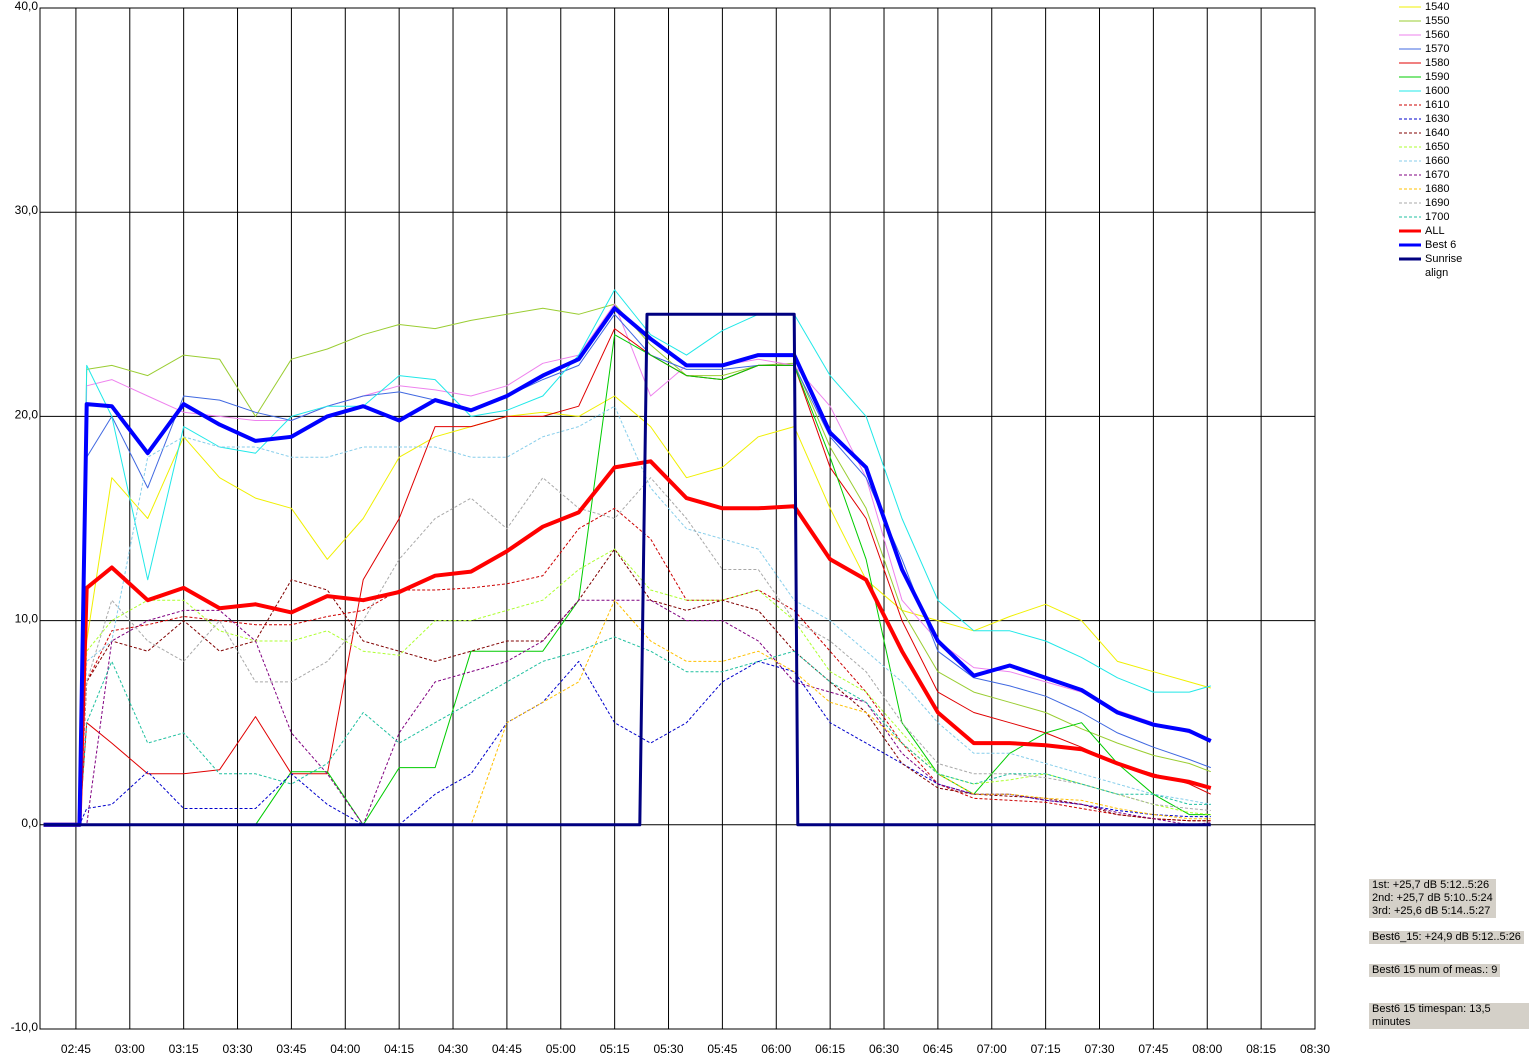 The height and width of the screenshot is (1061, 1529). I want to click on legend-label: Sunrise align, so click(1444, 266).